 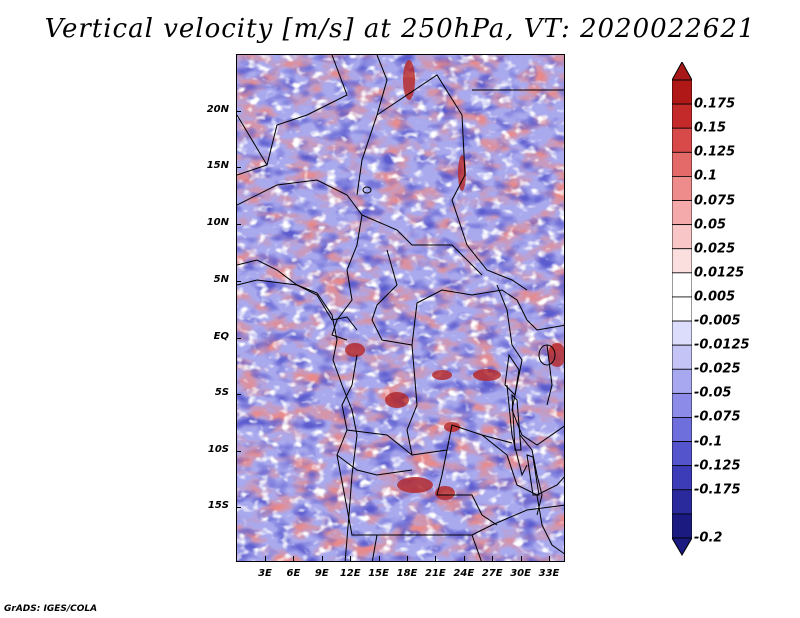 What do you see at coordinates (717, 466) in the screenshot?
I see `colorbar-label: -0.125` at bounding box center [717, 466].